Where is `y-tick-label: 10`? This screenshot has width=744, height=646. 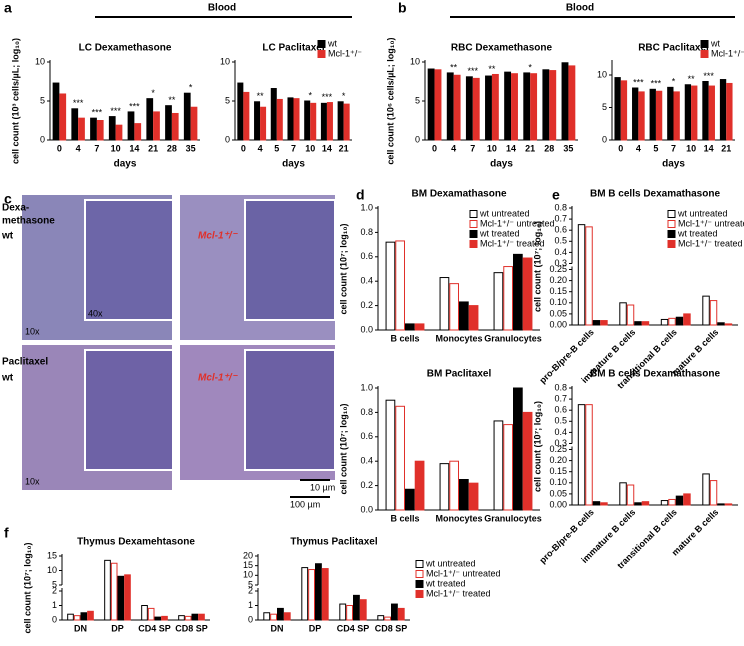
y-tick-label: 10 is located at coordinates (40, 61).